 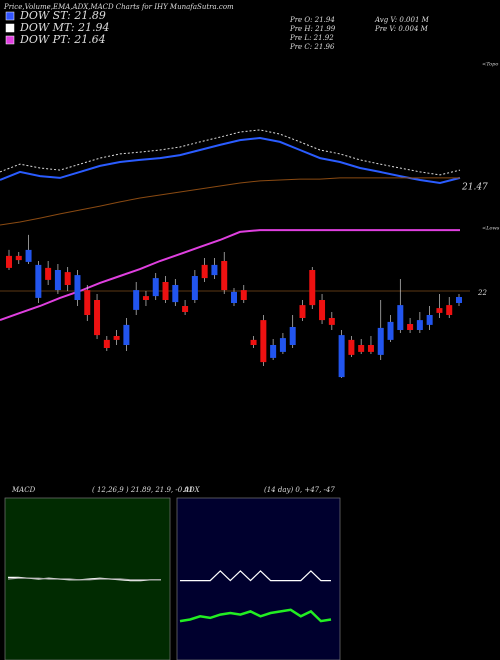 What do you see at coordinates (491, 229) in the screenshot?
I see `annotation: <Lows` at bounding box center [491, 229].